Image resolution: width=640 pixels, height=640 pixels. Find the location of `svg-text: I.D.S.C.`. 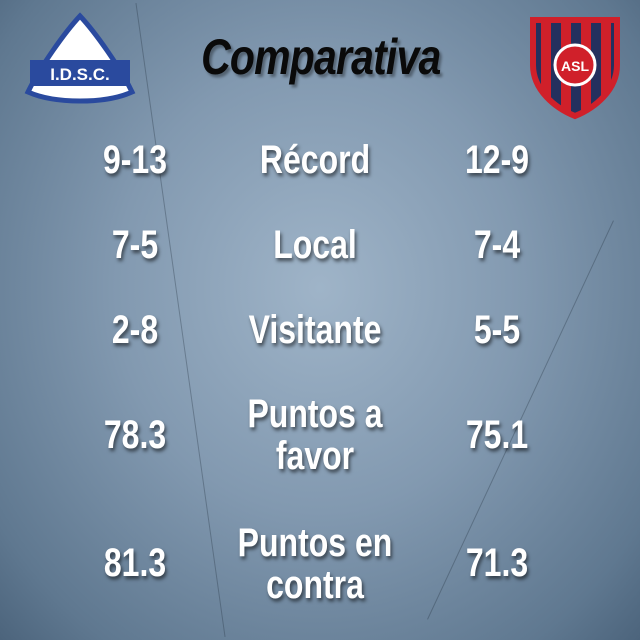

svg-text: I.D.S.C. is located at coordinates (80, 74).